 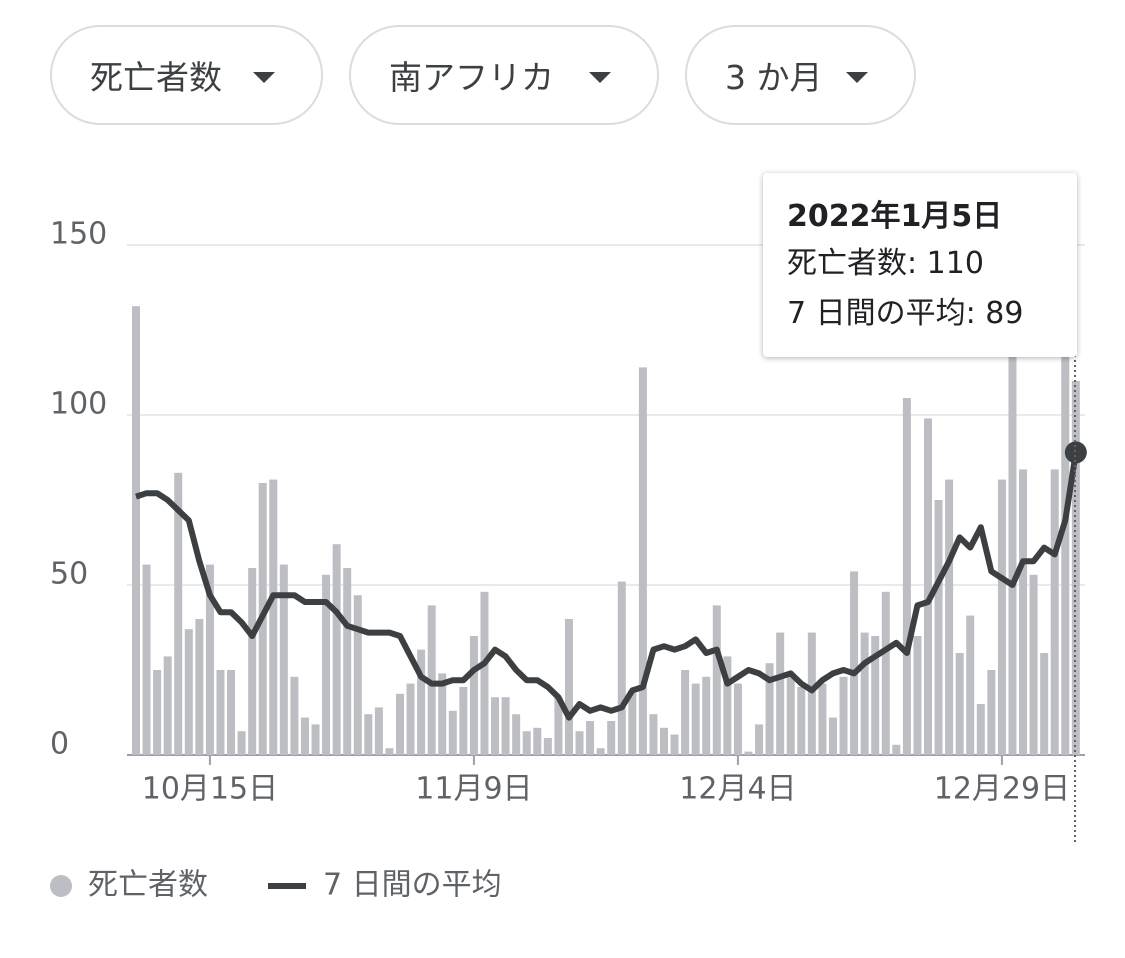 I want to click on y-tick-label: 100, so click(x=78, y=404).